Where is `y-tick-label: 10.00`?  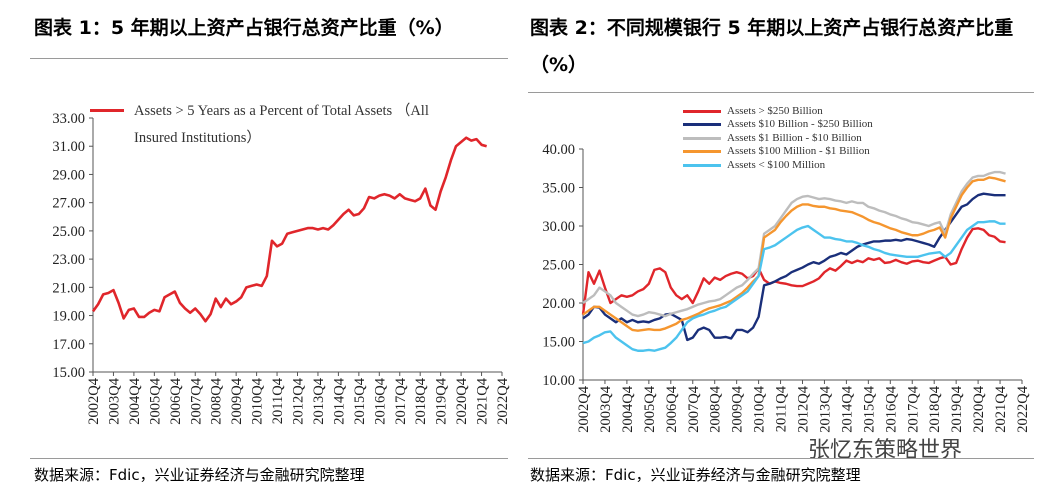 y-tick-label: 10.00 is located at coordinates (558, 381).